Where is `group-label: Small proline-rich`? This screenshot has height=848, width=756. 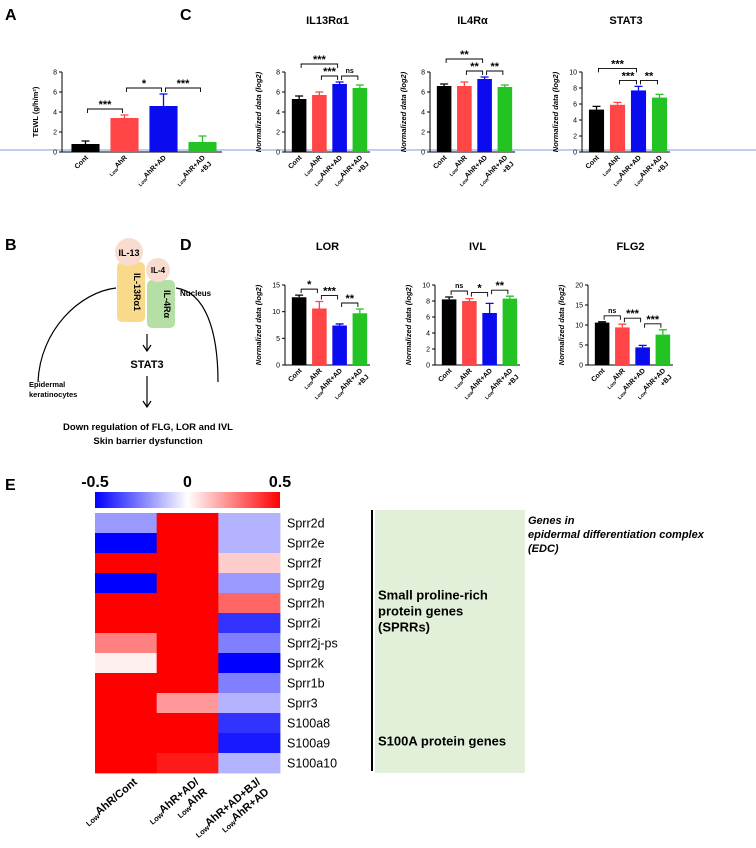
group-label: Small proline-rich is located at coordinates (433, 595).